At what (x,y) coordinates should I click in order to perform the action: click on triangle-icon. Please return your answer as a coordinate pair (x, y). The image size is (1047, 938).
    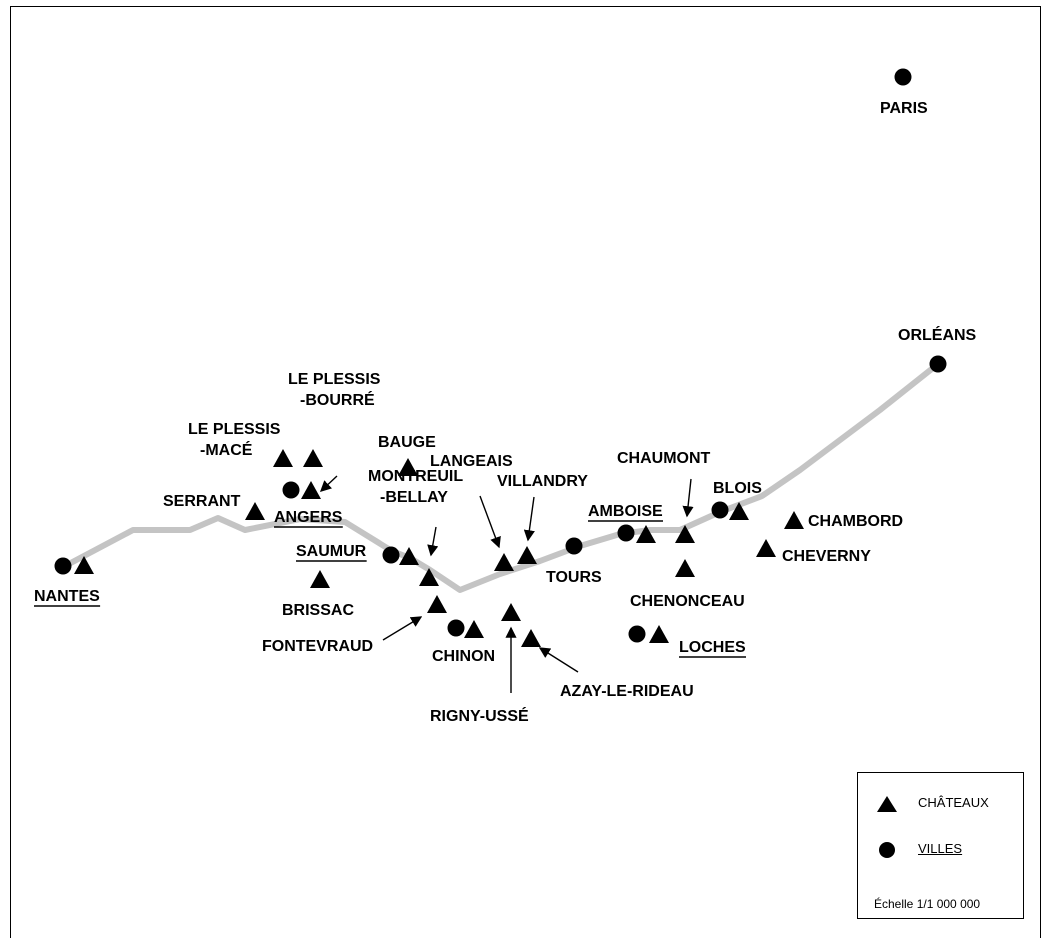
    Looking at the image, I should click on (887, 804).